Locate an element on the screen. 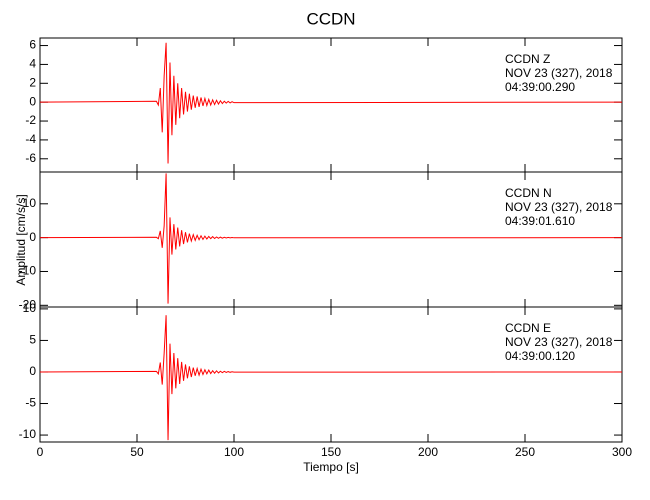 The height and width of the screenshot is (500, 650). y-axis-label: Amplitud [cm/s/s] is located at coordinates (21, 239).